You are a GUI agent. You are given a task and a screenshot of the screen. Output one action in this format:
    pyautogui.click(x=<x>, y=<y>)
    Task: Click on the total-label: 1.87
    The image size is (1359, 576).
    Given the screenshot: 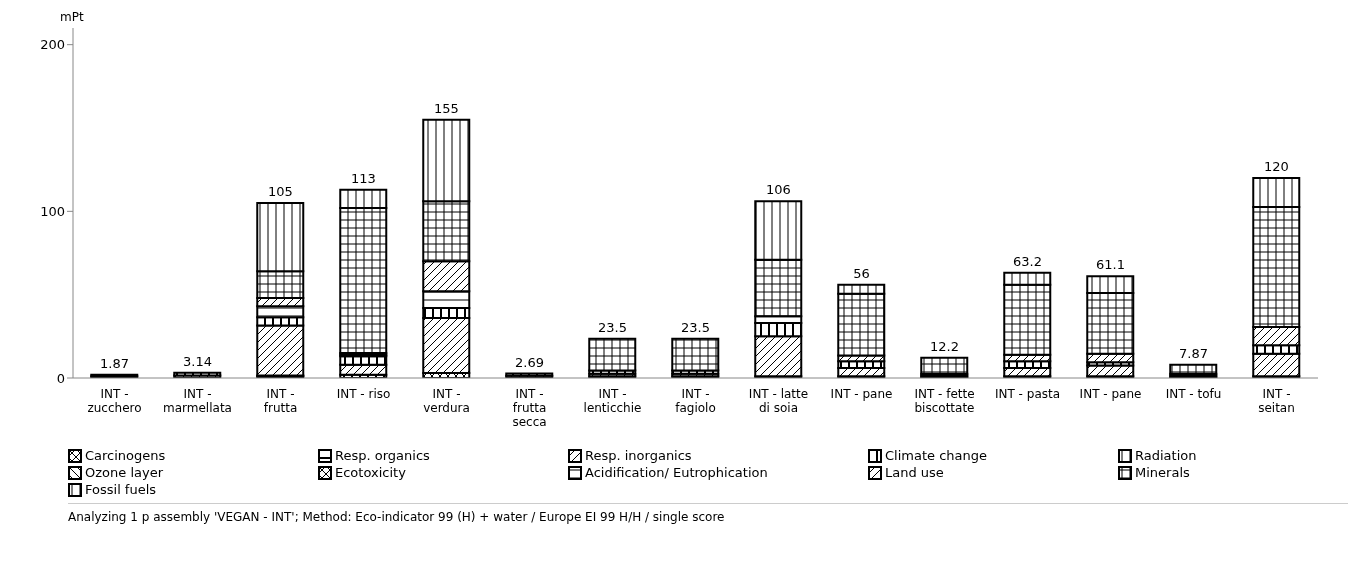 What is the action you would take?
    pyautogui.click(x=114, y=363)
    